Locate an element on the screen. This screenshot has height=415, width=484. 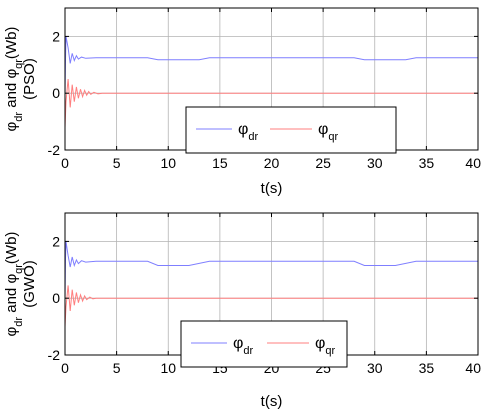
x-tick-label: 25 is located at coordinates (323, 163).